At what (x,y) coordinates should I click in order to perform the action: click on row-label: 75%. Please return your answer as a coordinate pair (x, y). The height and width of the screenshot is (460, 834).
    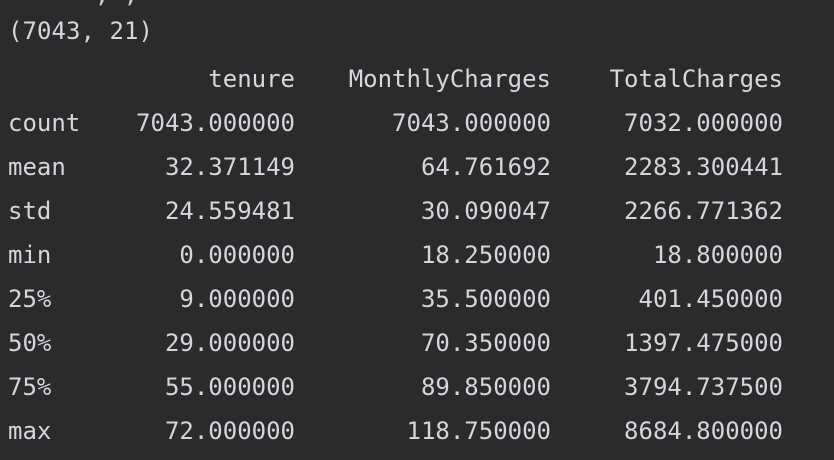
    Looking at the image, I should click on (30, 387).